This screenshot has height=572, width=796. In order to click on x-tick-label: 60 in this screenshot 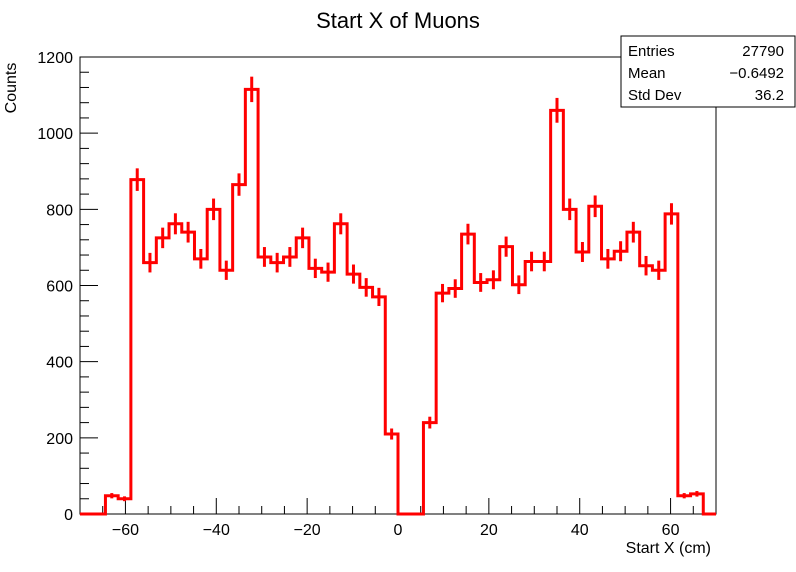, I will do `click(671, 530)`.